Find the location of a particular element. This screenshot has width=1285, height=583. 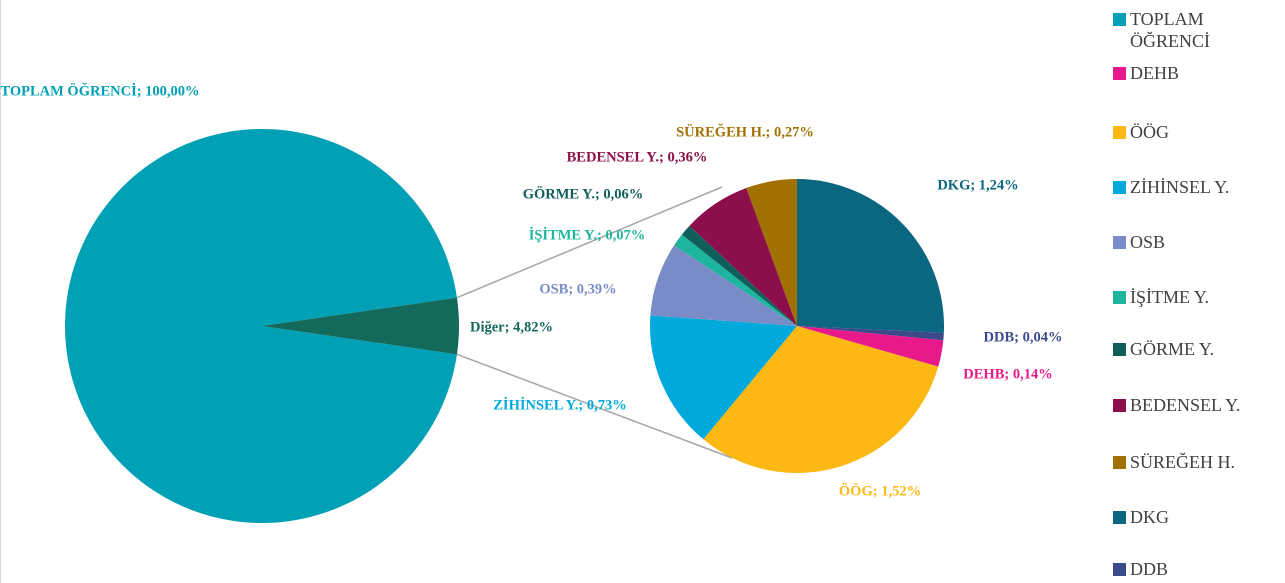

legend-label: DEHB is located at coordinates (1154, 73).